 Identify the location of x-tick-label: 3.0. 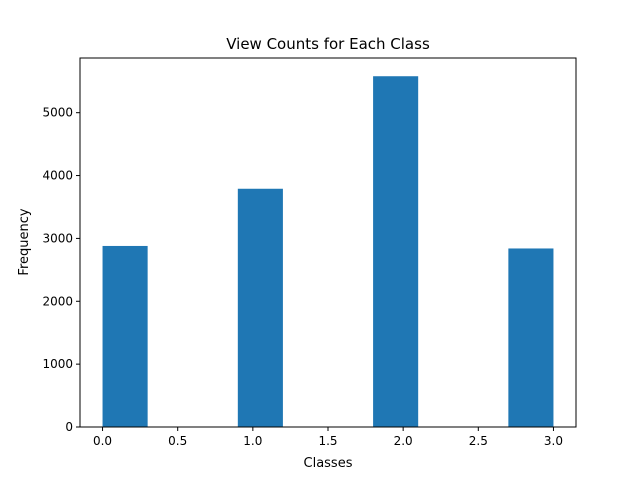
(553, 441).